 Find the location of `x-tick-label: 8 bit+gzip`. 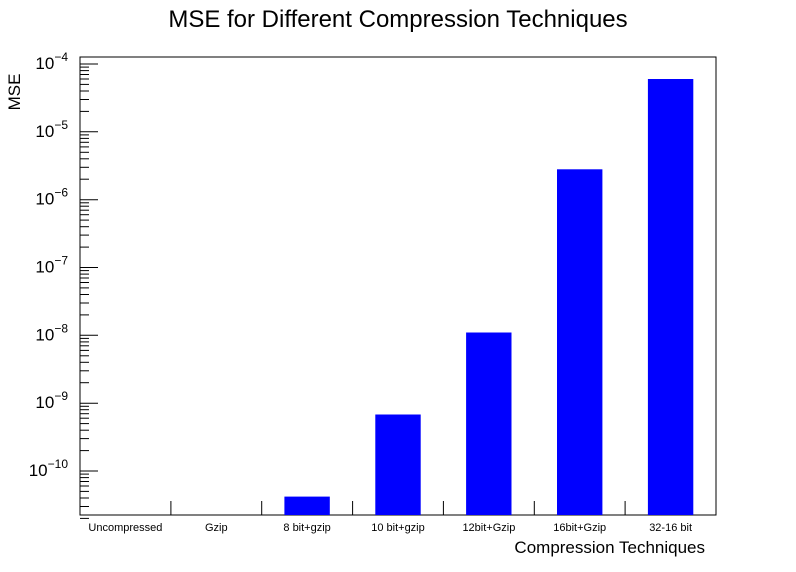

x-tick-label: 8 bit+gzip is located at coordinates (306, 528).